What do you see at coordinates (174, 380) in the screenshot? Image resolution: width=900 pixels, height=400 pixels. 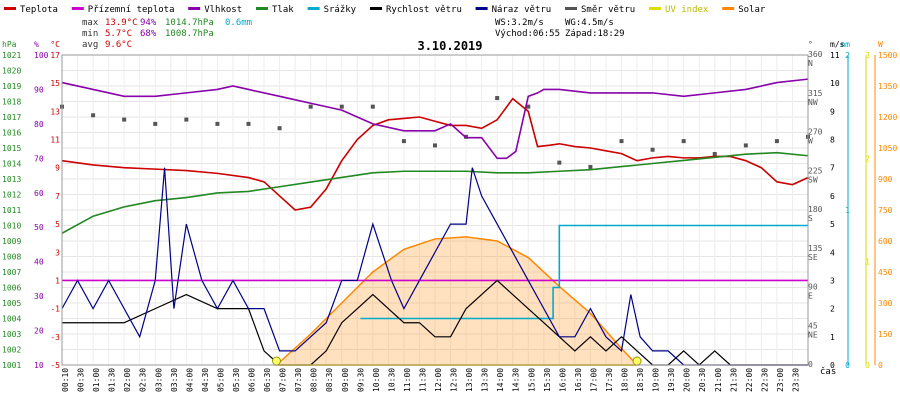 I see `x-tick-label: 03:30` at bounding box center [174, 380].